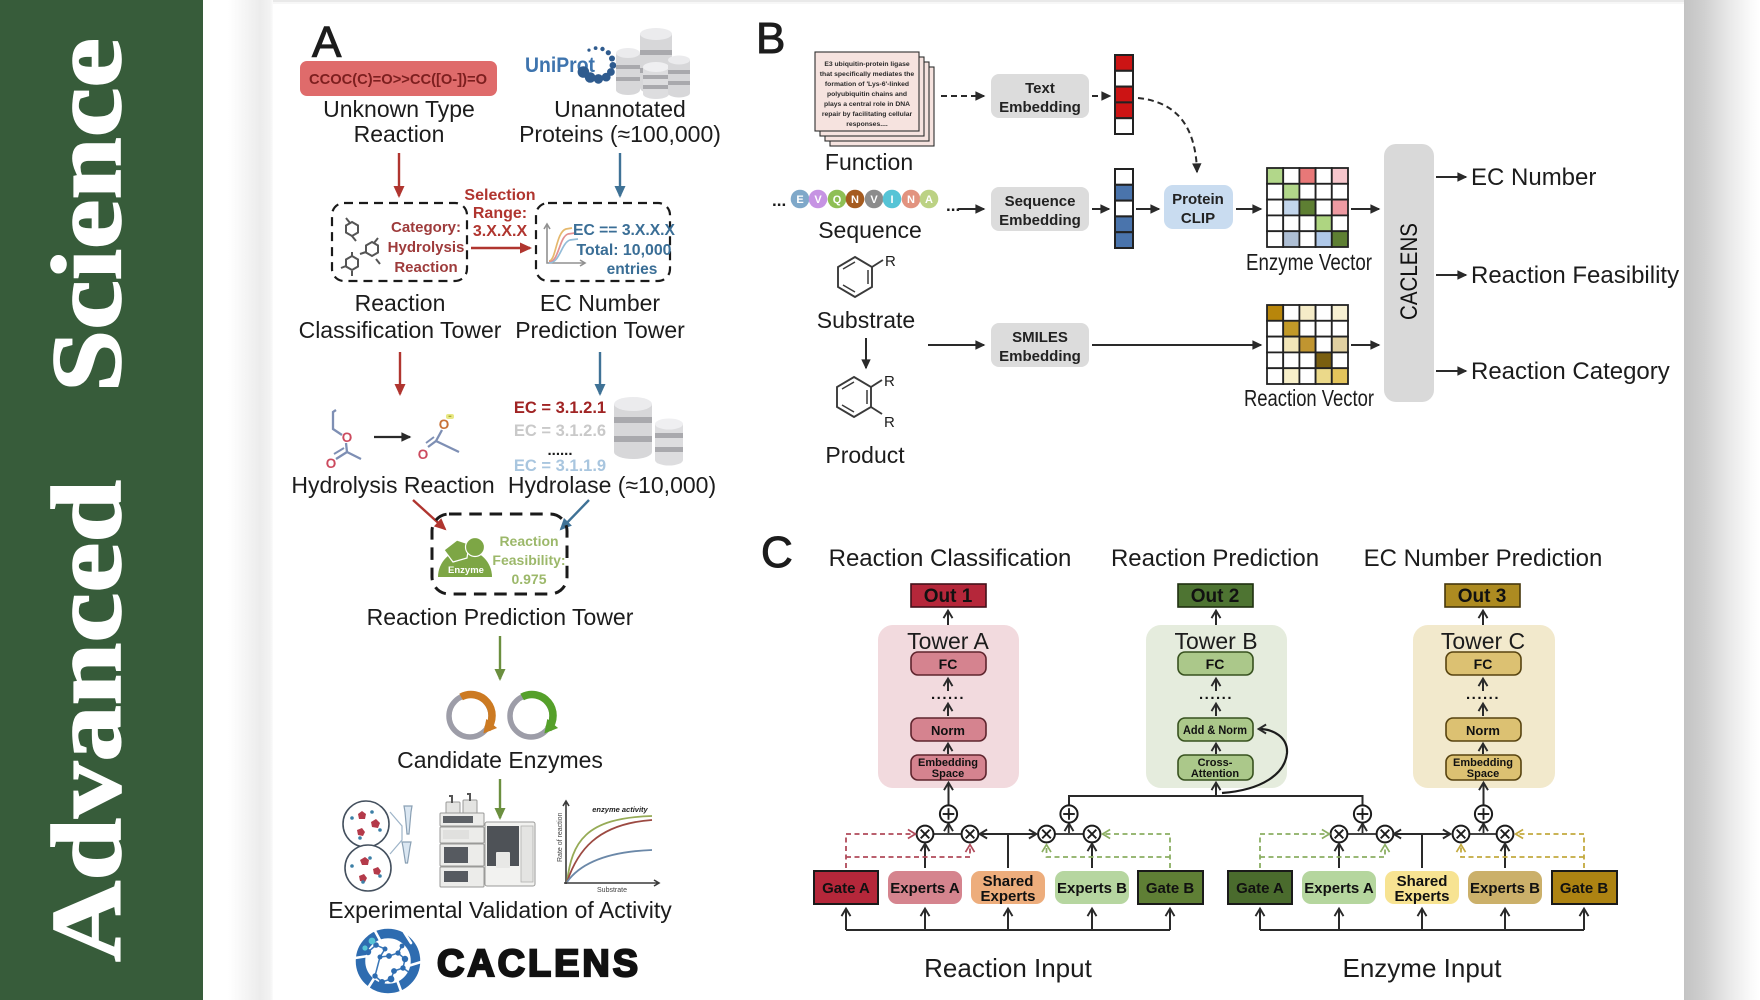  I want to click on svg-text: E, so click(799, 200).